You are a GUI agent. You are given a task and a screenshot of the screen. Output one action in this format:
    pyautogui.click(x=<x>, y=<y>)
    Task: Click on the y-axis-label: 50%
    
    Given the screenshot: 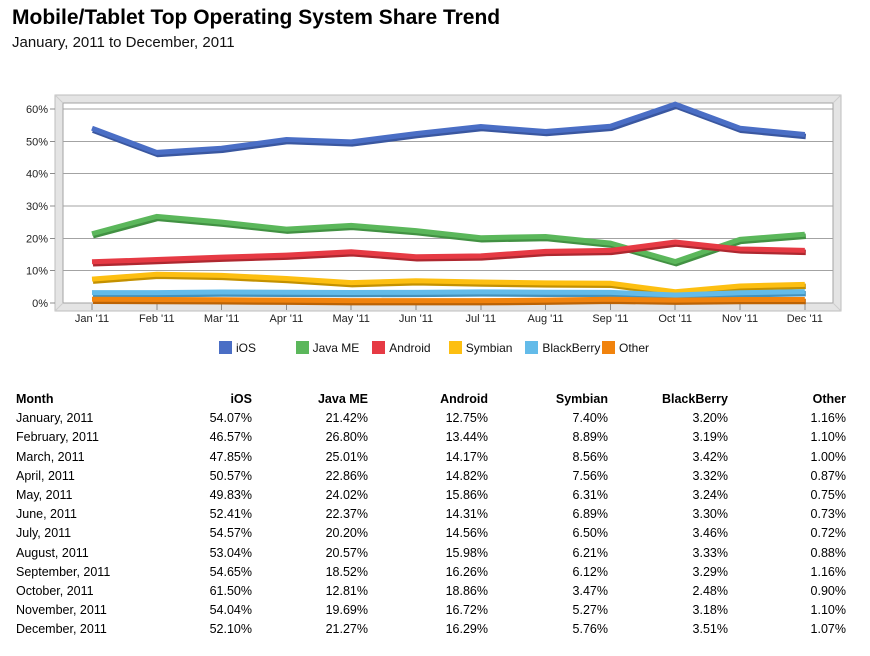 What is the action you would take?
    pyautogui.click(x=37, y=142)
    